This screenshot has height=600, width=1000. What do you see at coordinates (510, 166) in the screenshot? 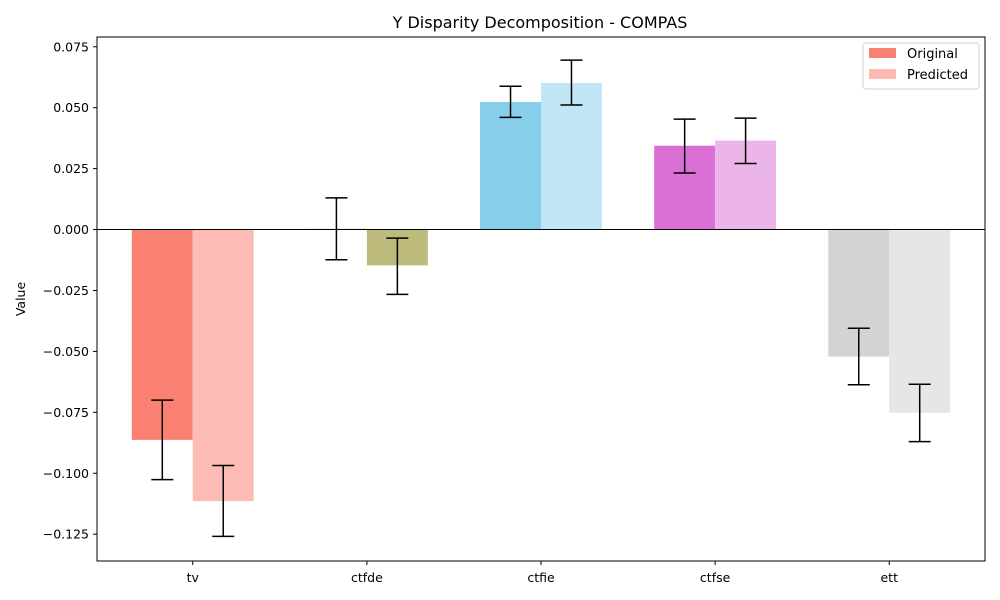
I see `bar-ctfie-original` at bounding box center [510, 166].